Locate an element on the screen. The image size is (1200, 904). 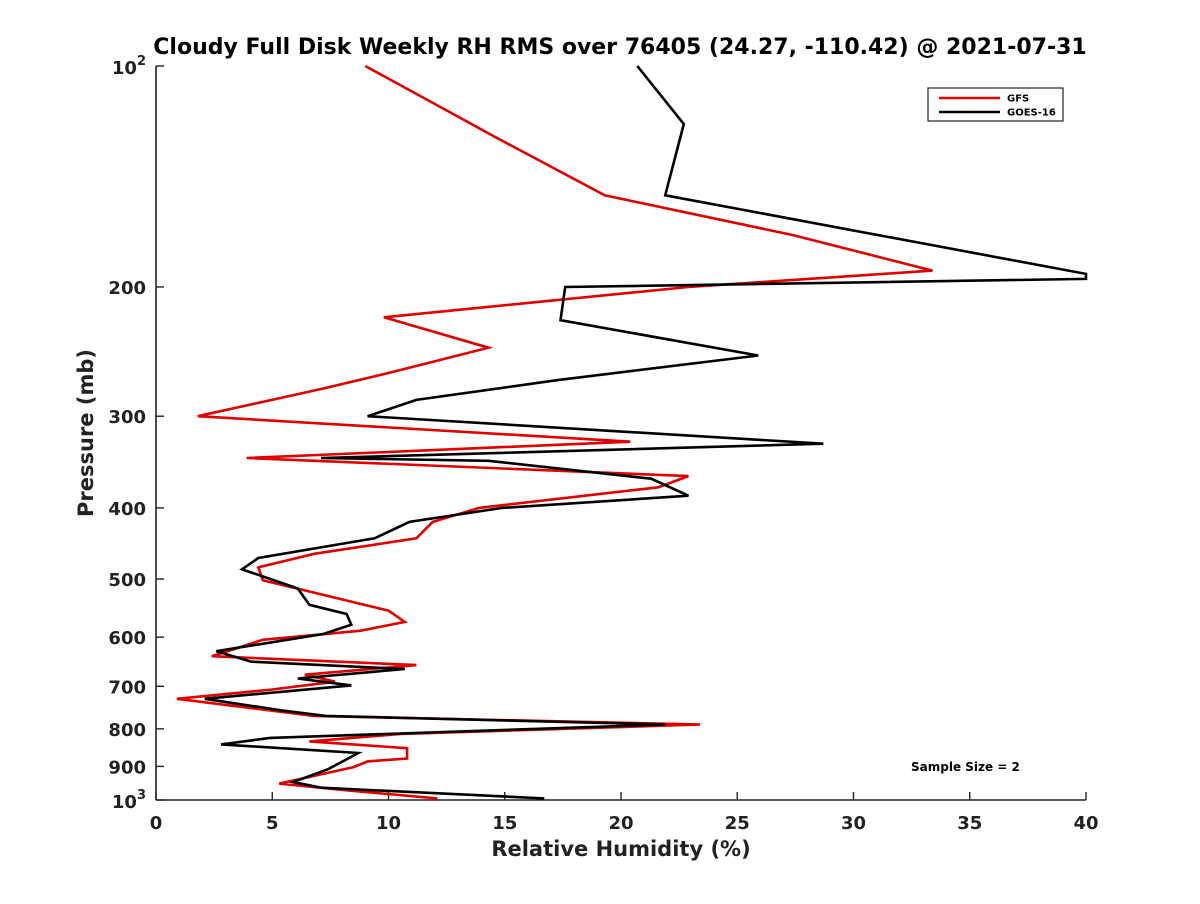
y-tick-label: 900 is located at coordinates (127, 767).